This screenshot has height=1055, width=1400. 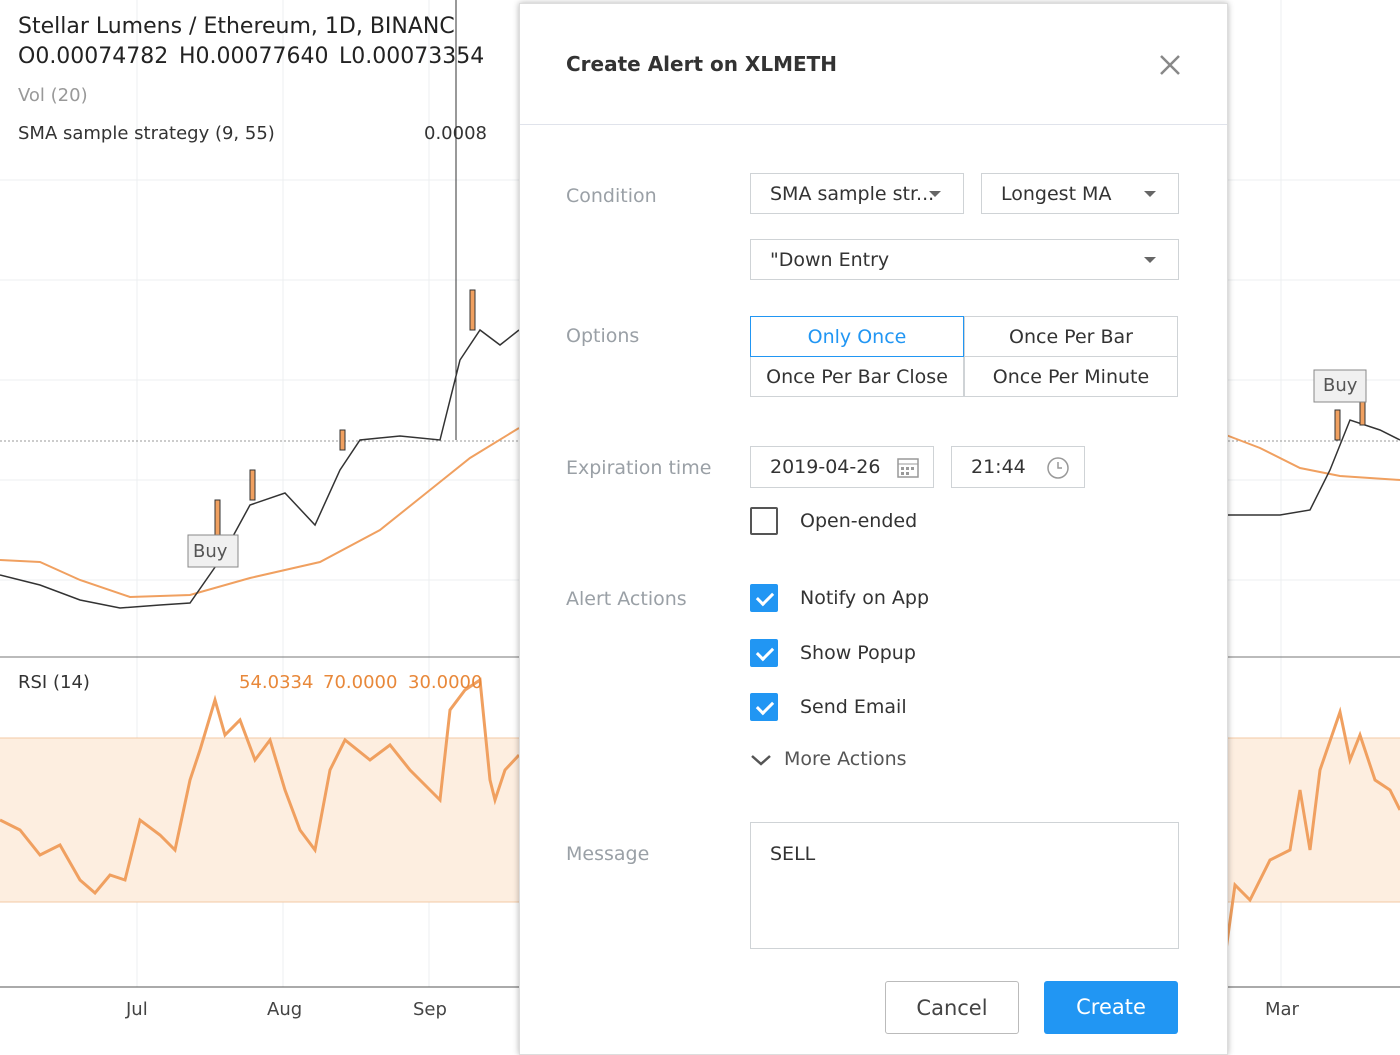 I want to click on condition-select: "Down Entry, so click(x=964, y=259).